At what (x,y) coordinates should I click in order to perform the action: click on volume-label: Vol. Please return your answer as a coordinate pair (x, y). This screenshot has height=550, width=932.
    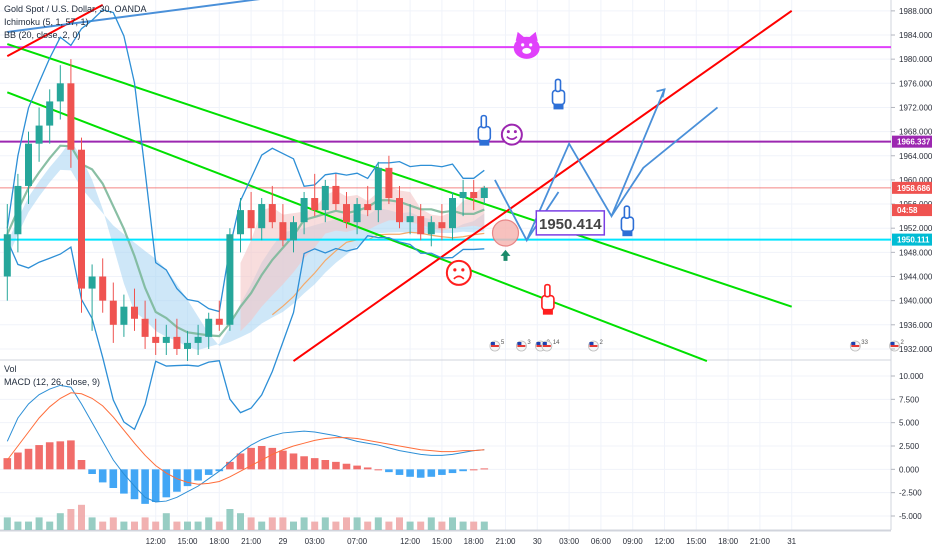
    Looking at the image, I should click on (10, 369).